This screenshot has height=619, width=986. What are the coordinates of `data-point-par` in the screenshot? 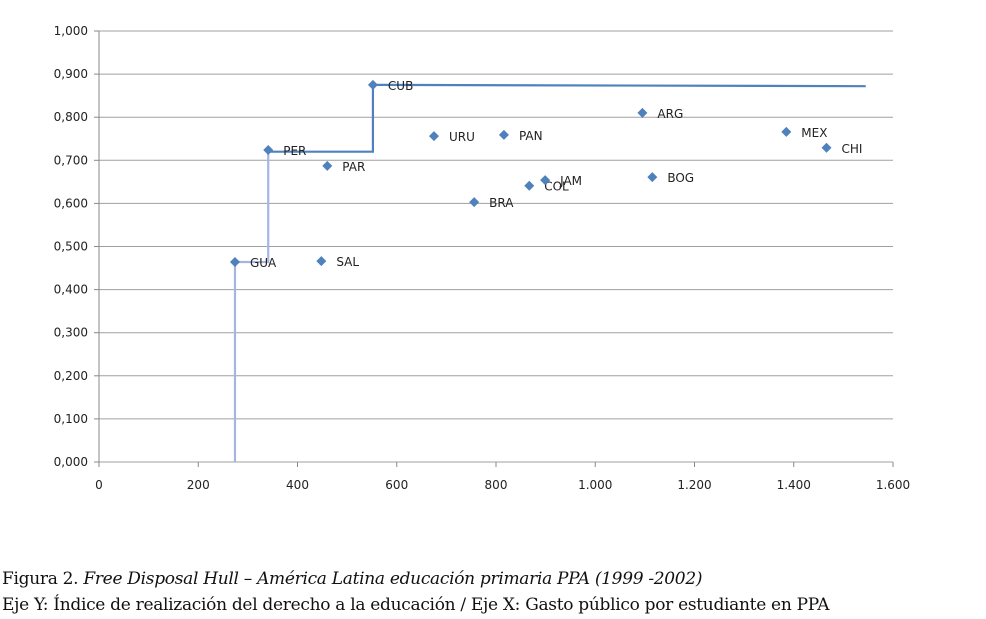 It's located at (327, 165).